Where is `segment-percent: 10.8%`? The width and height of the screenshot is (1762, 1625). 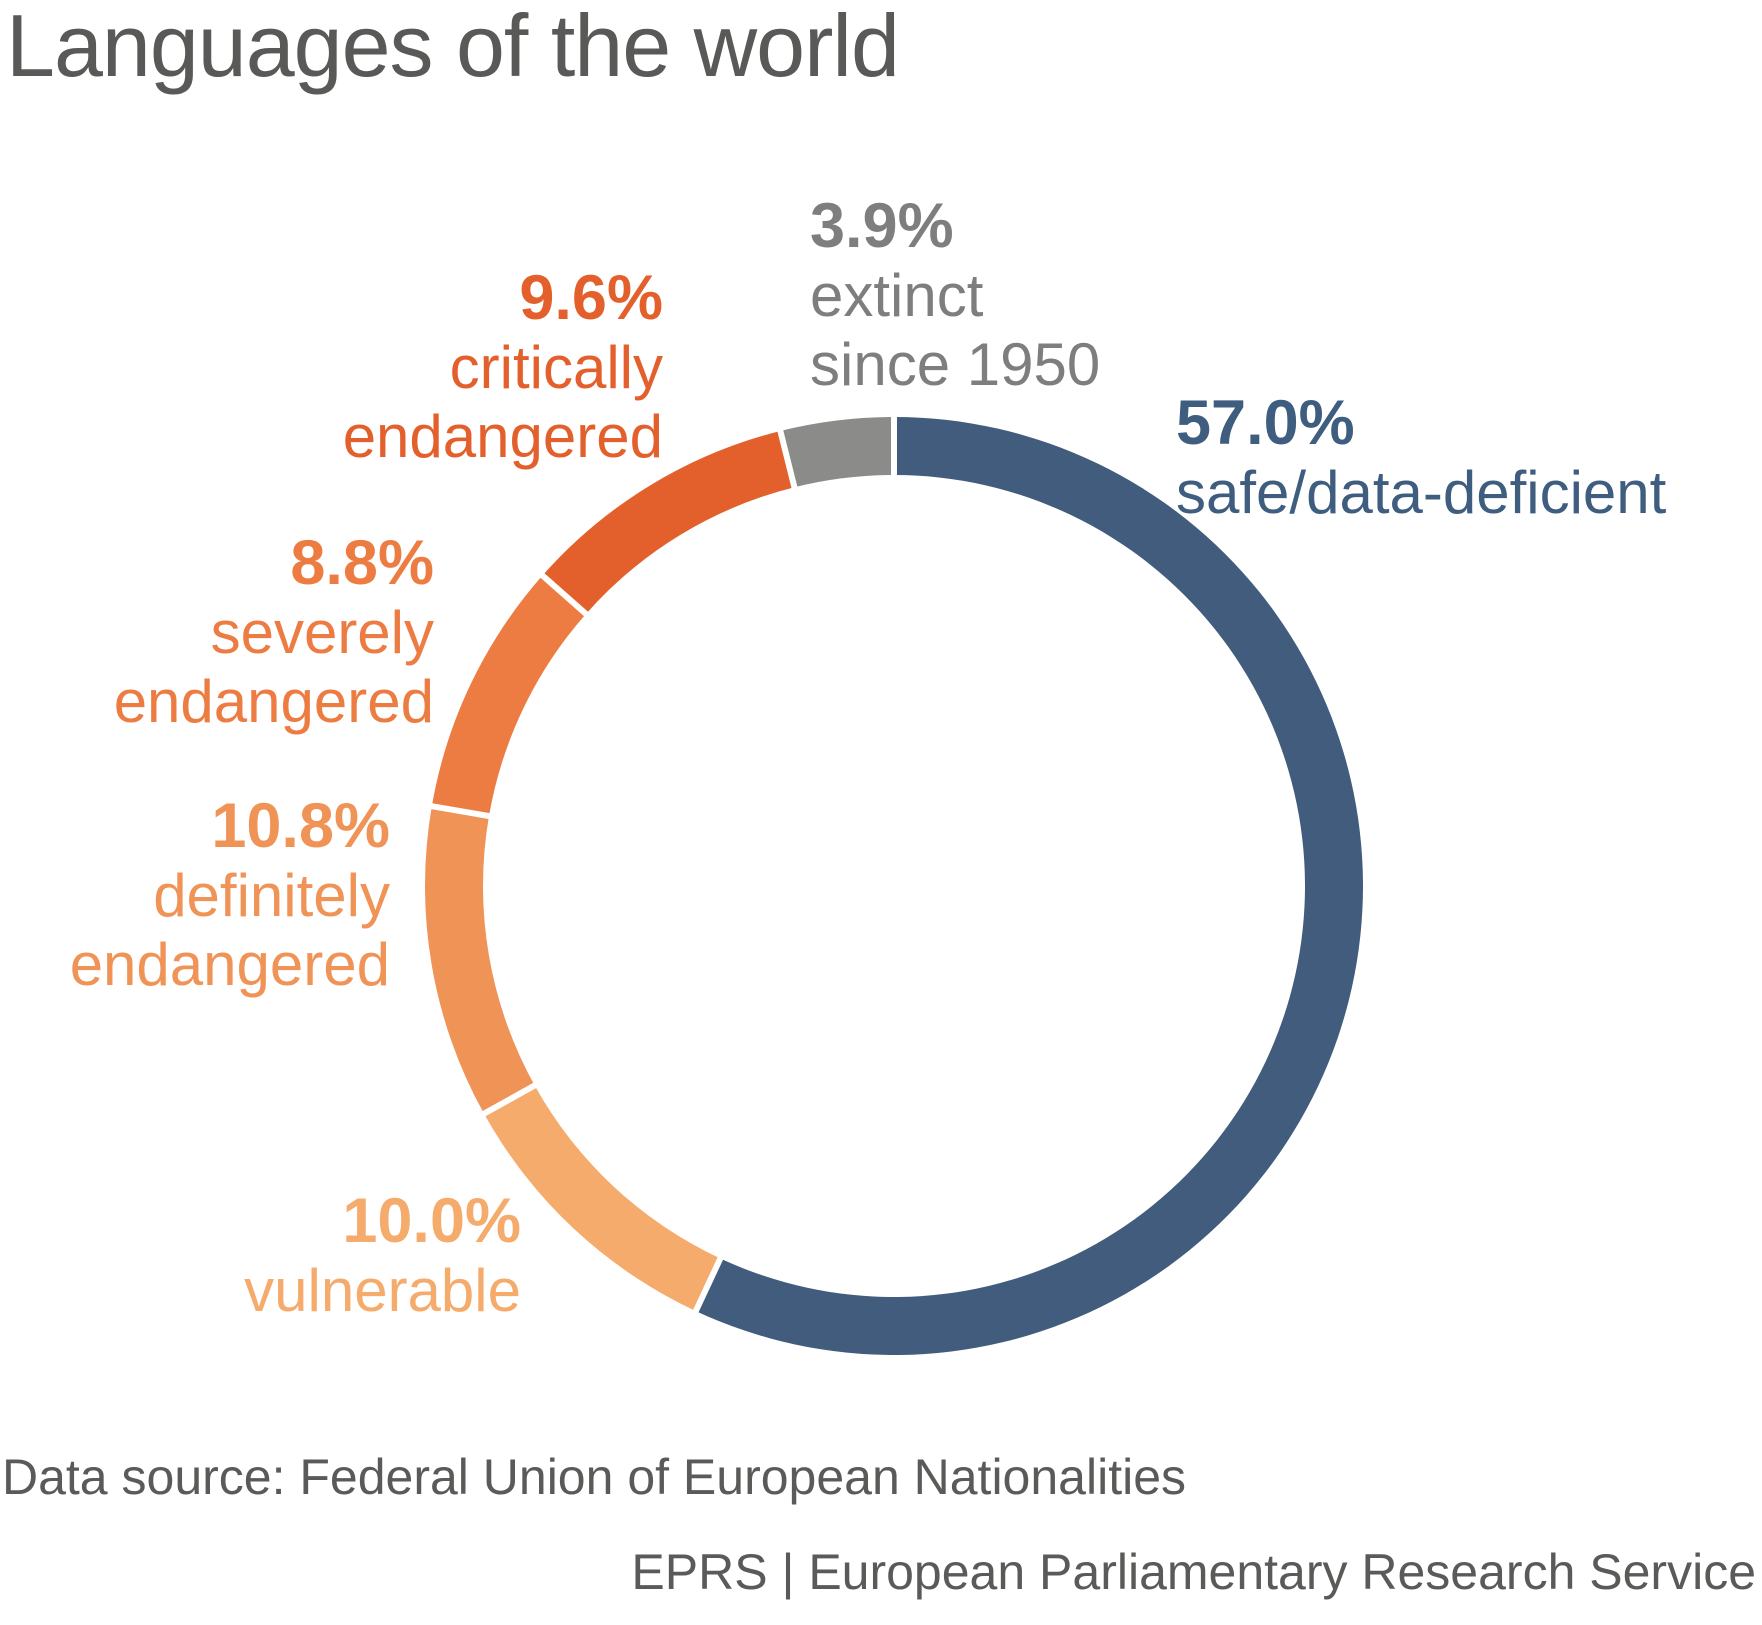 segment-percent: 10.8% is located at coordinates (300, 826).